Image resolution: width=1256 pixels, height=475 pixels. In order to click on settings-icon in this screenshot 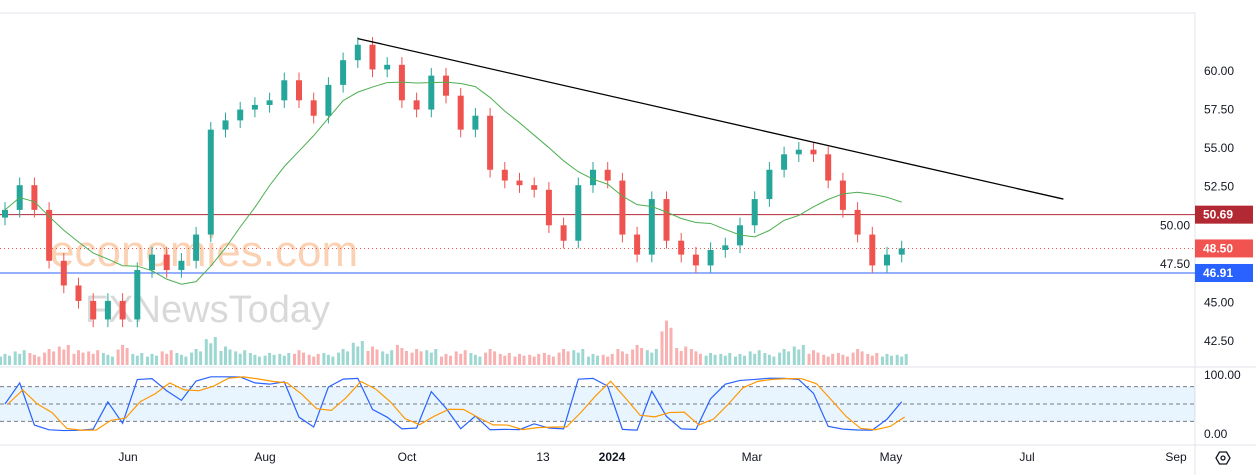, I will do `click(1223, 458)`.